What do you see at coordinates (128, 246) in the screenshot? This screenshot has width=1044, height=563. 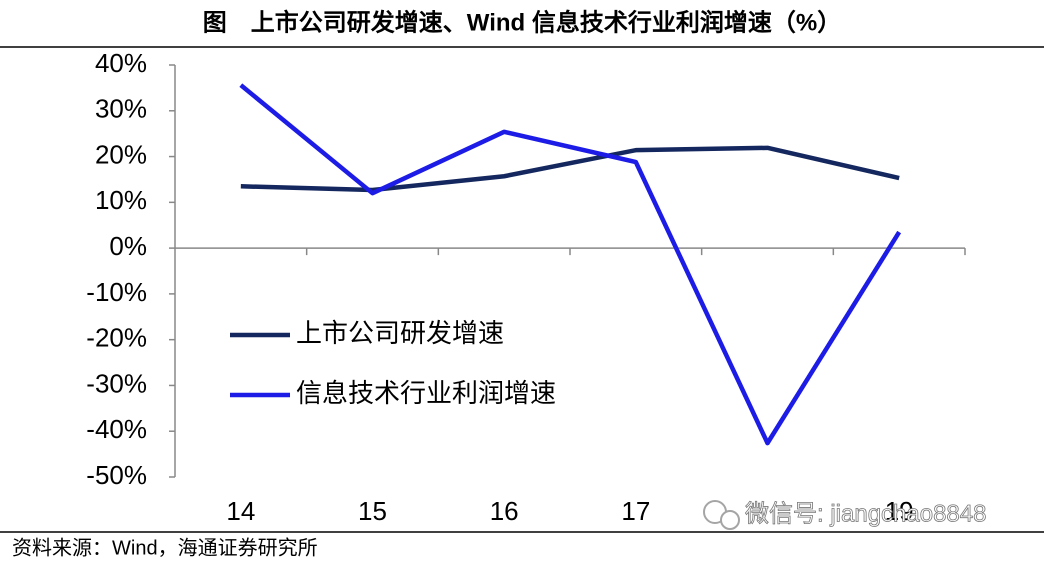 I see `y-tick-label: 0%` at bounding box center [128, 246].